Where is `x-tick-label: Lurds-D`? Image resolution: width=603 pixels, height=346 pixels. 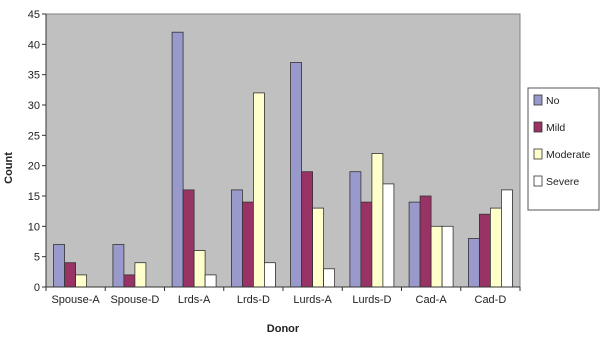 x-tick-label: Lurds-D is located at coordinates (371, 300).